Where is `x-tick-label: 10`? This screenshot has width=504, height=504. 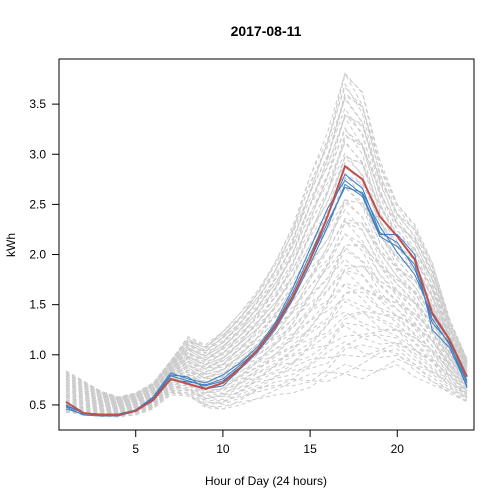
x-tick-label: 10 is located at coordinates (223, 449).